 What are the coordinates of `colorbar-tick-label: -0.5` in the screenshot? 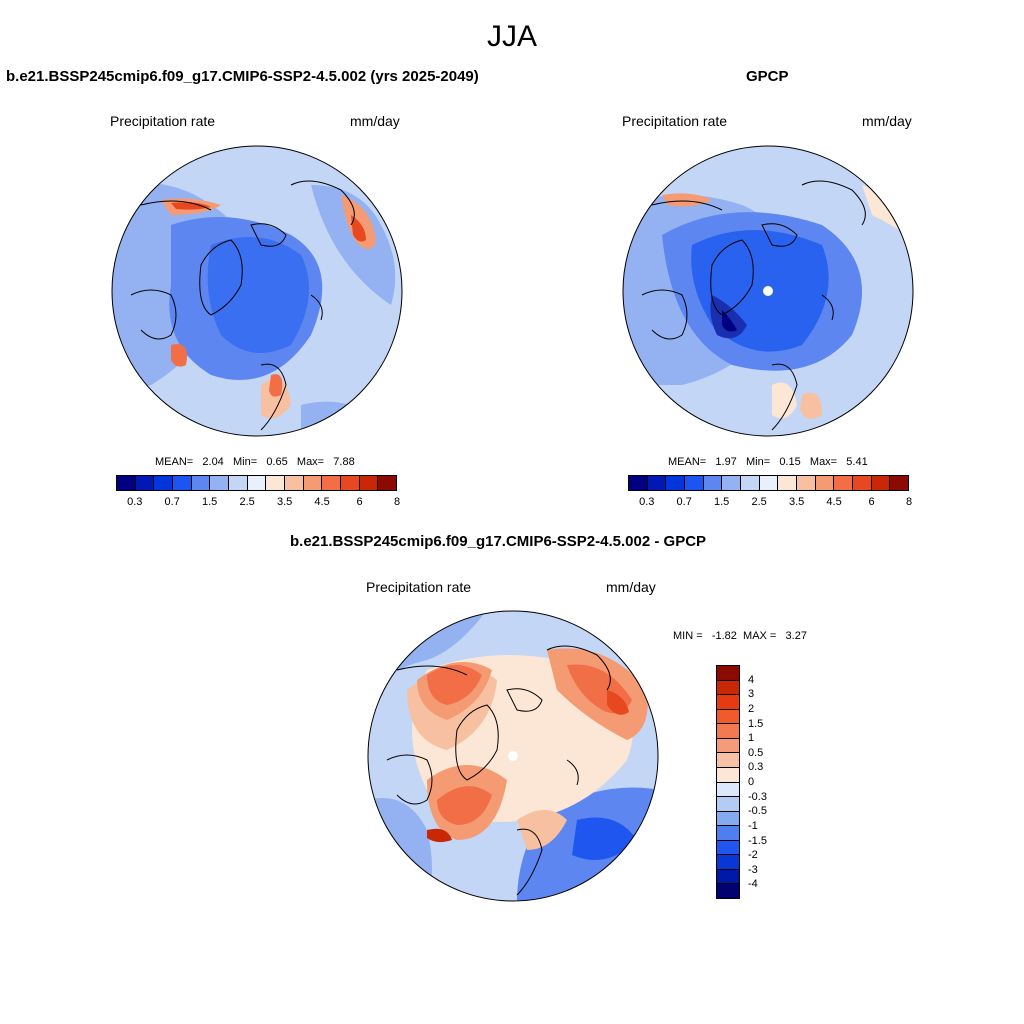 It's located at (757, 811).